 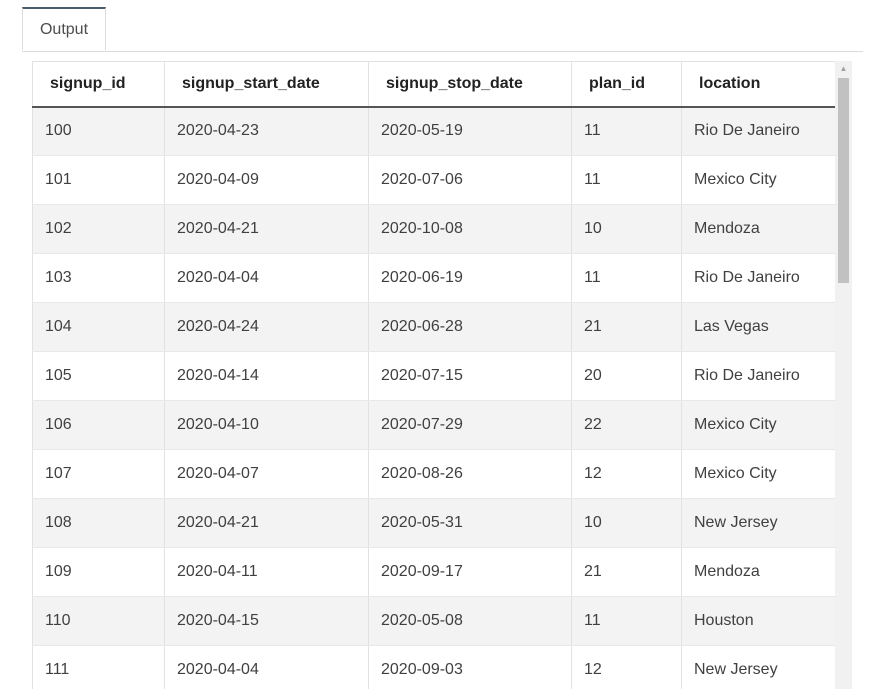 I want to click on cell-location: Las Vegas, so click(x=758, y=327).